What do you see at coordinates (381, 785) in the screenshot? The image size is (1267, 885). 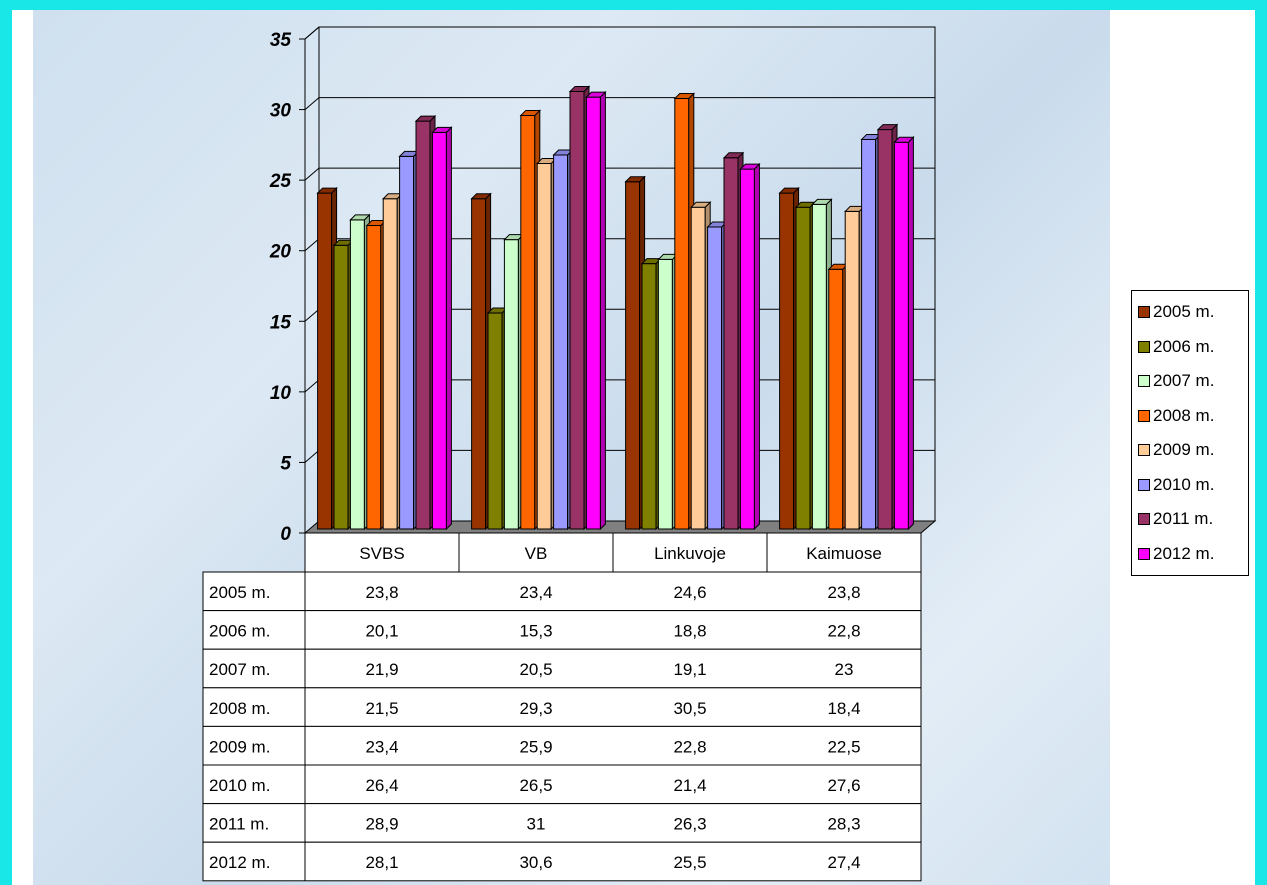 I see `table-cell: 26,4` at bounding box center [381, 785].